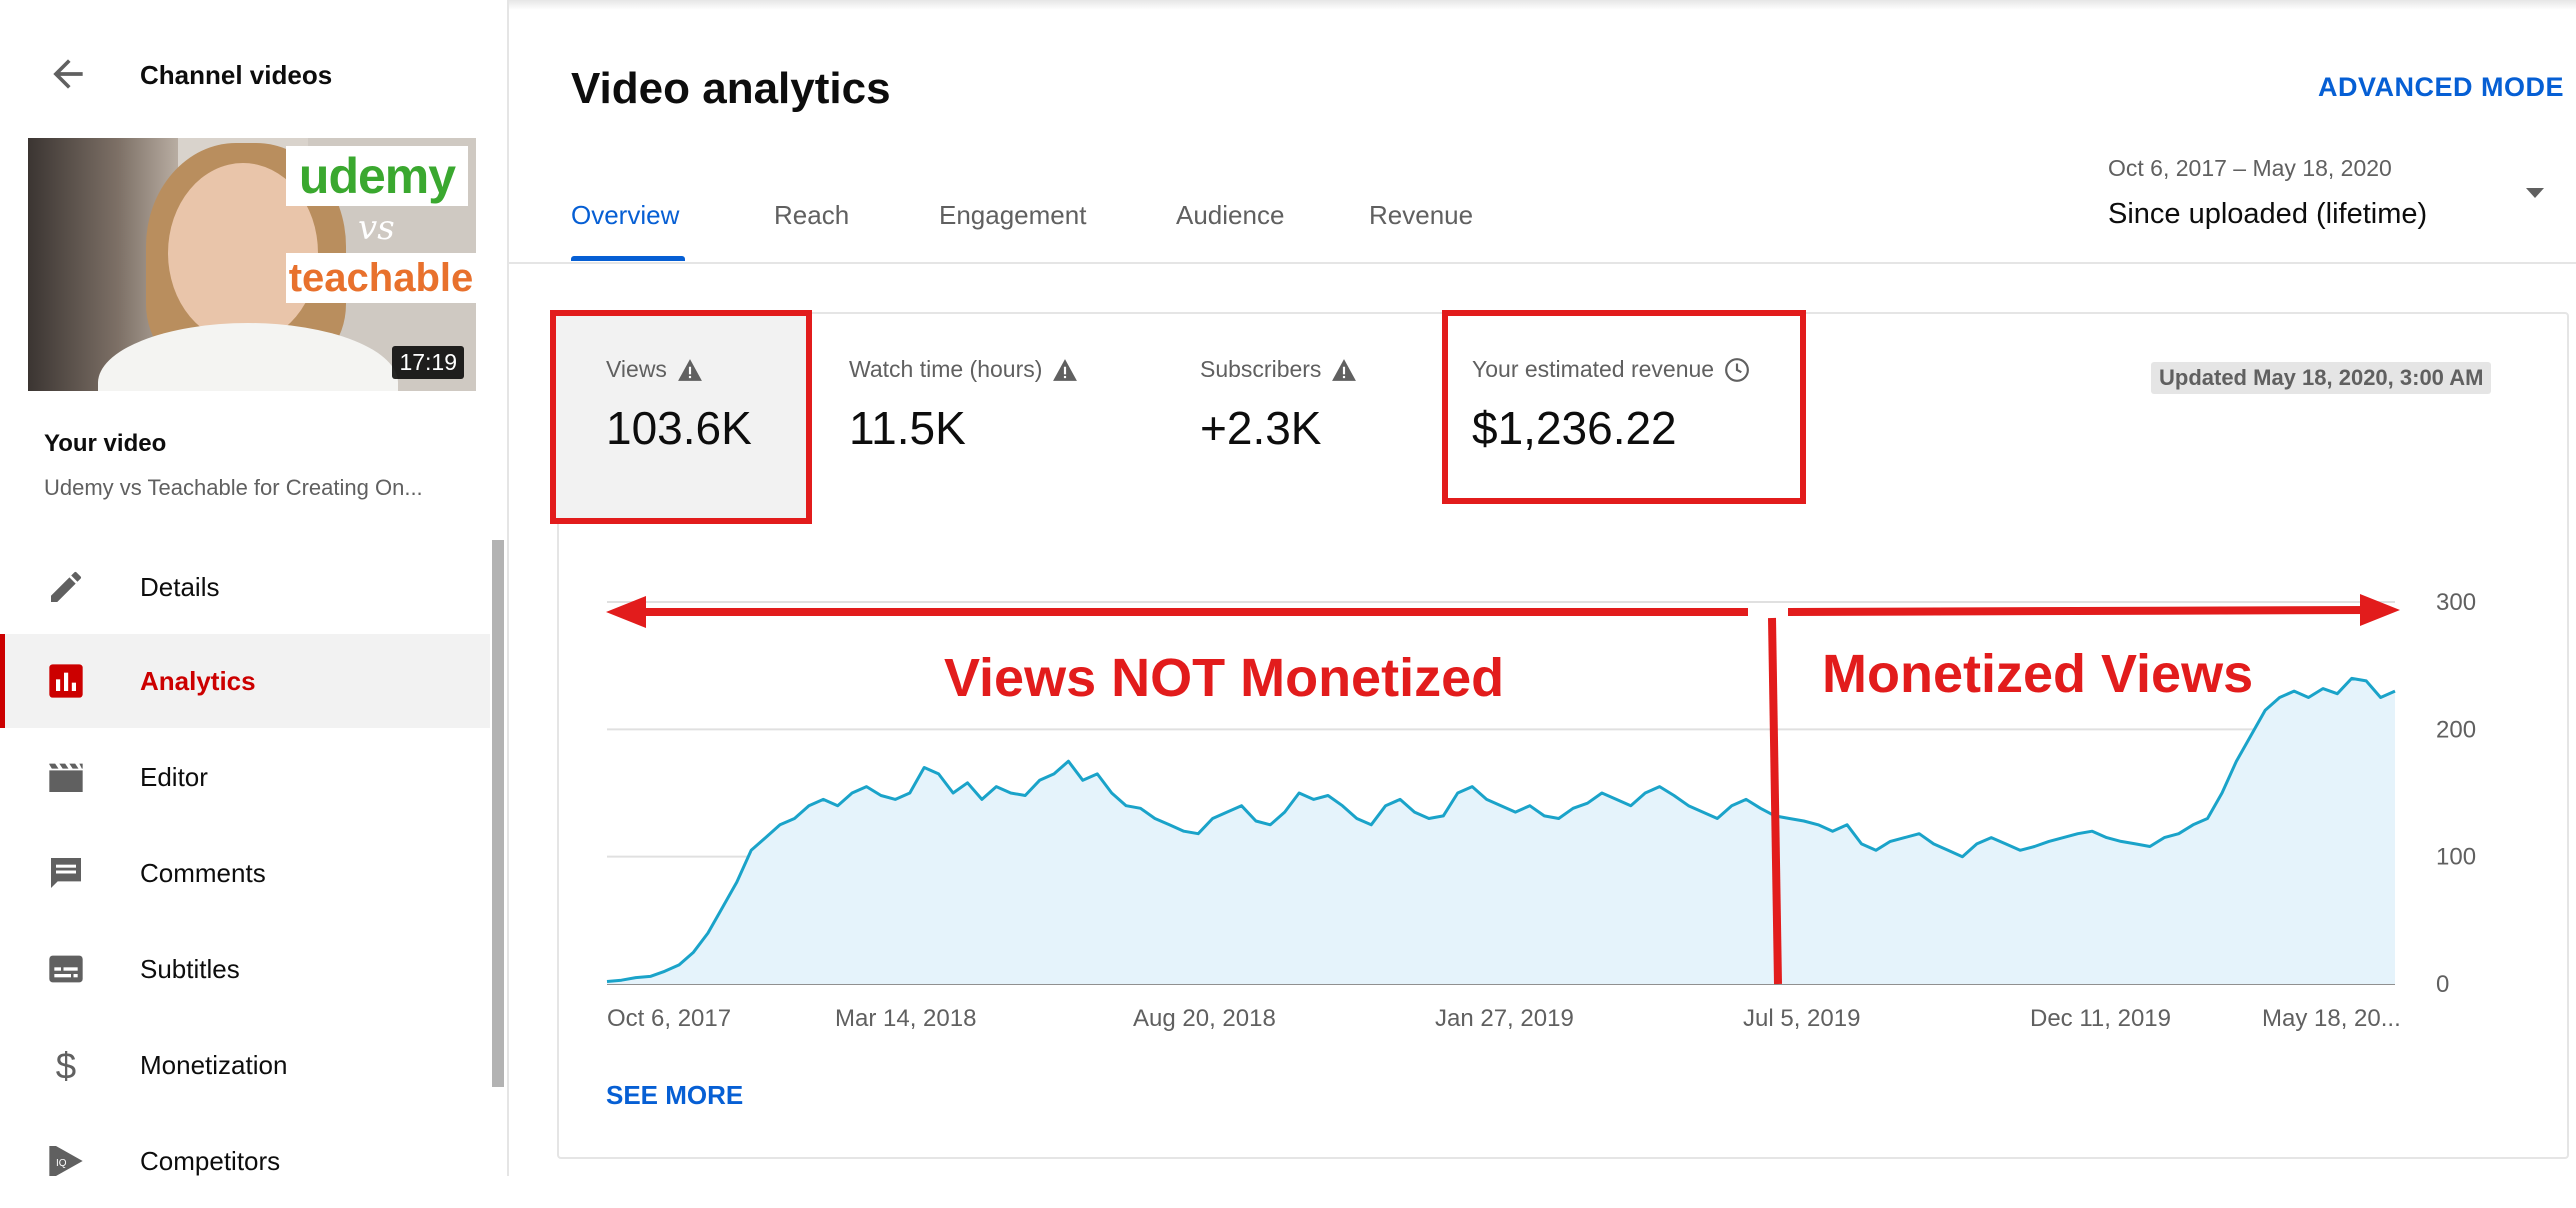 This screenshot has height=1208, width=2576. I want to click on sidebar-item-editor: Editor, so click(245, 777).